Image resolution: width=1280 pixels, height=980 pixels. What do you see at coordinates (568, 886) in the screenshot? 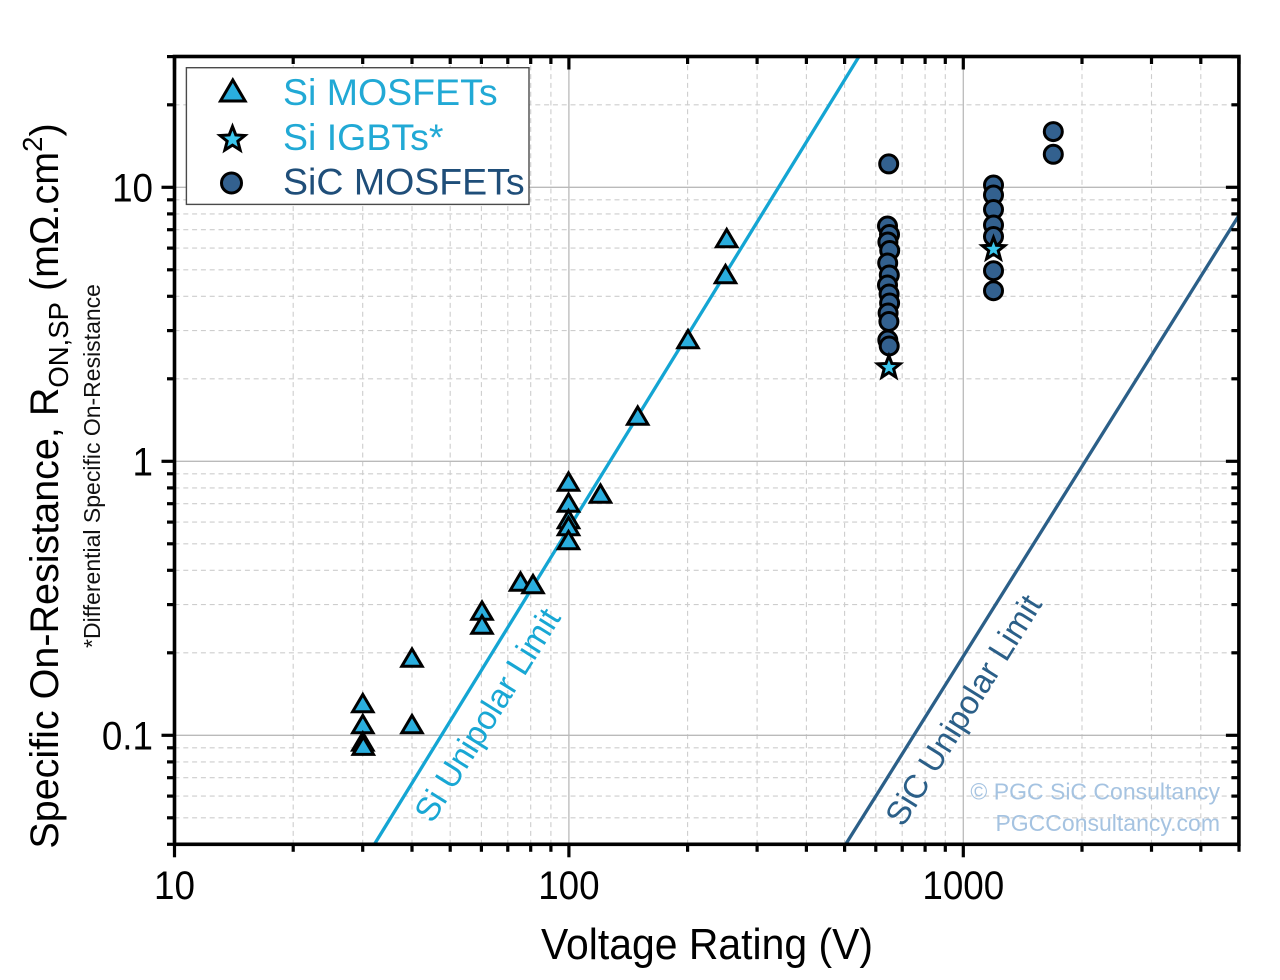
I see `svg-text: 100` at bounding box center [568, 886].